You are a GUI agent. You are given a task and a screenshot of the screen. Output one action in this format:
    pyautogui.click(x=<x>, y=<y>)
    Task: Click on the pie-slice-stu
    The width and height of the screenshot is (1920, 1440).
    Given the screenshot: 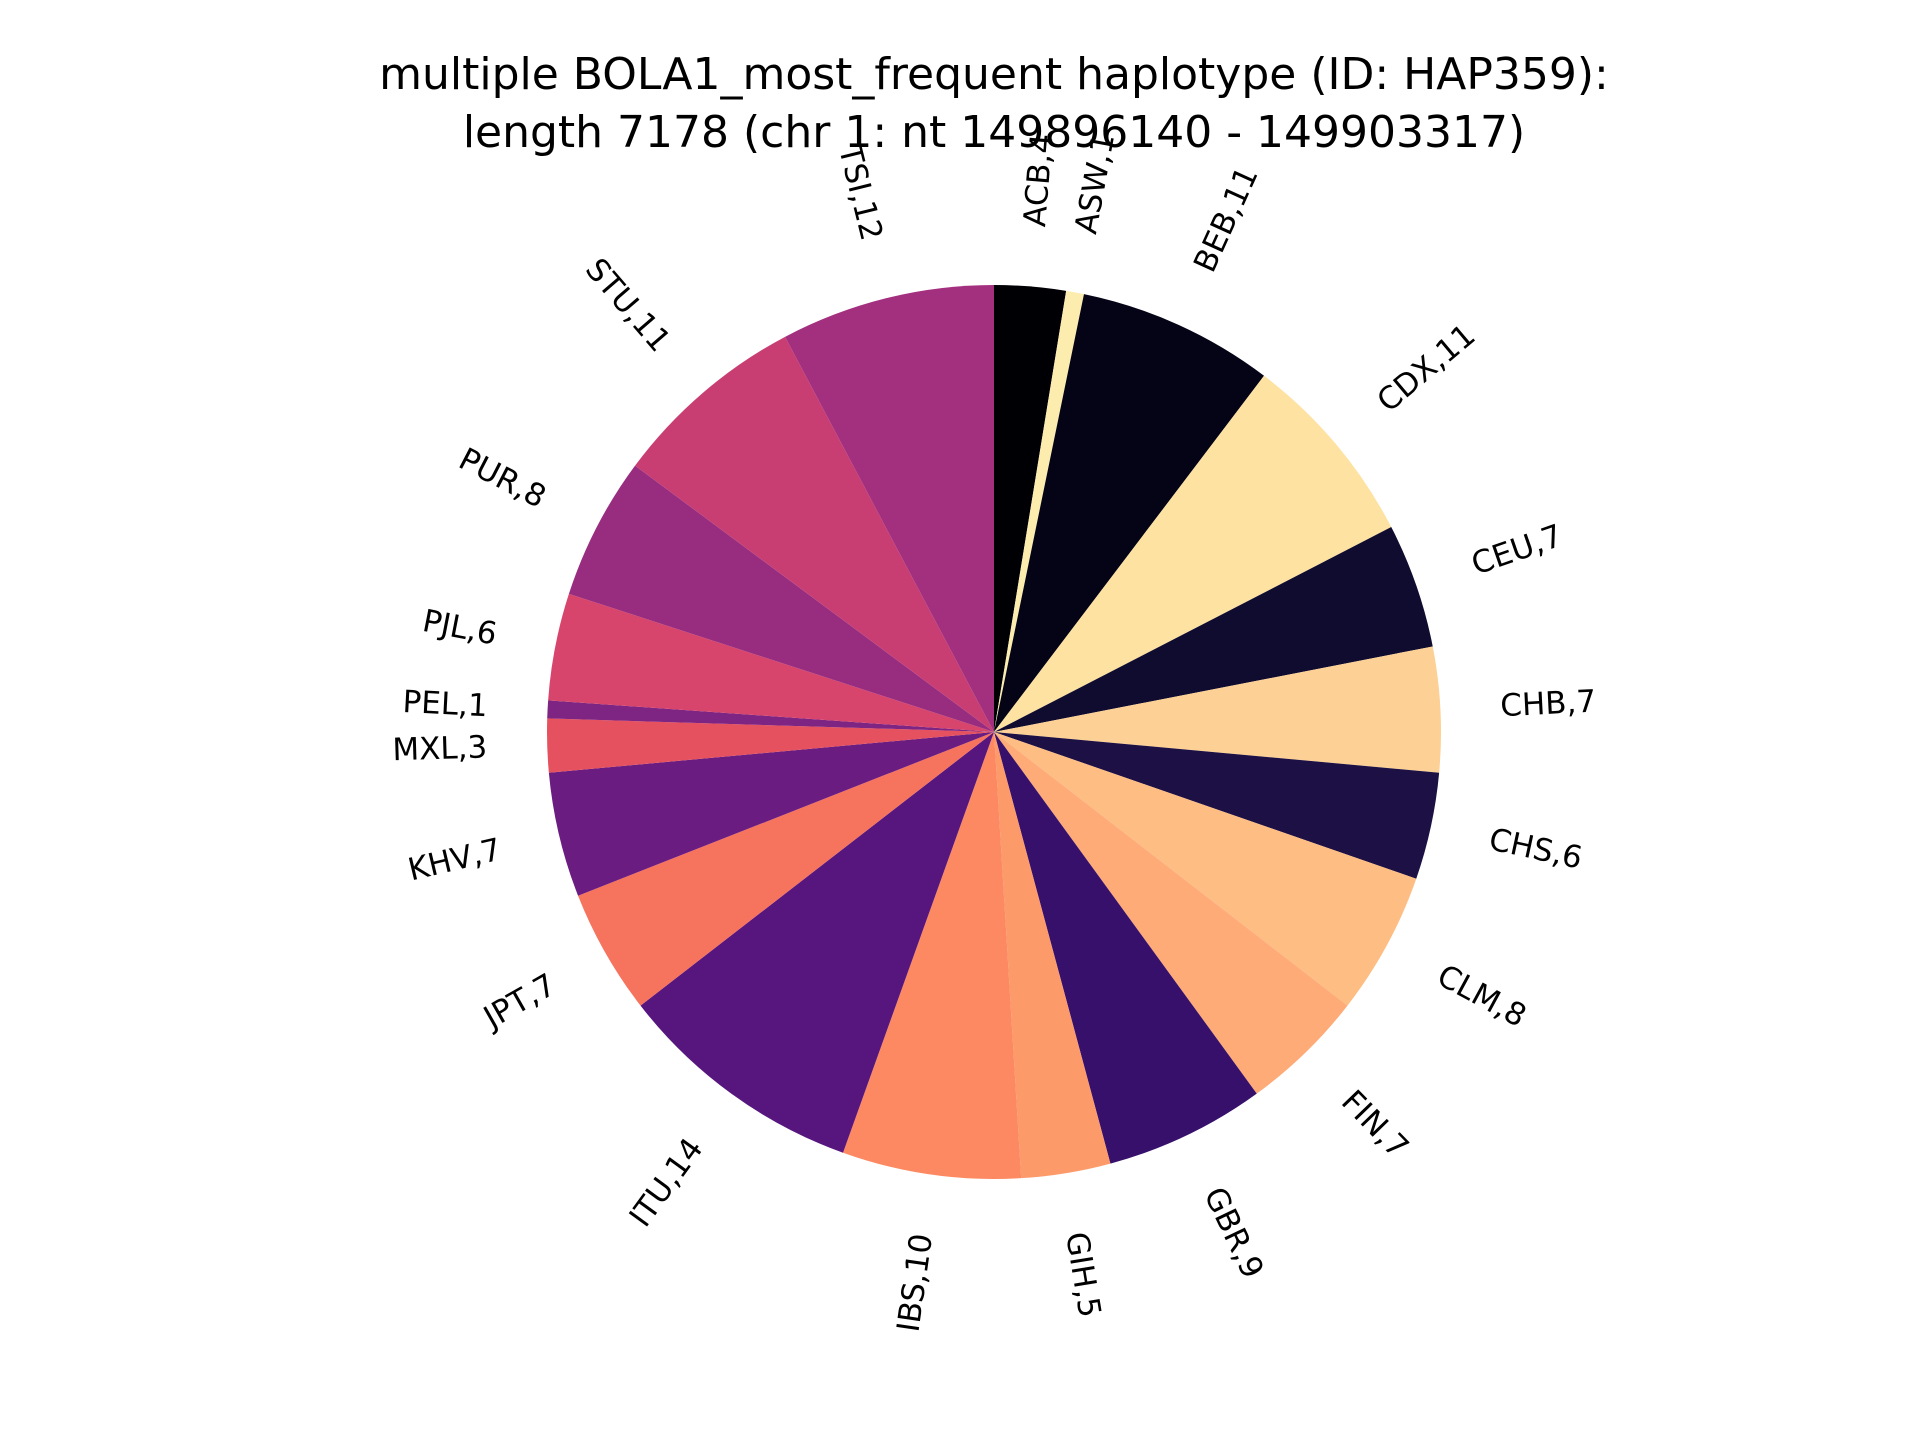 What is the action you would take?
    pyautogui.click(x=814, y=534)
    